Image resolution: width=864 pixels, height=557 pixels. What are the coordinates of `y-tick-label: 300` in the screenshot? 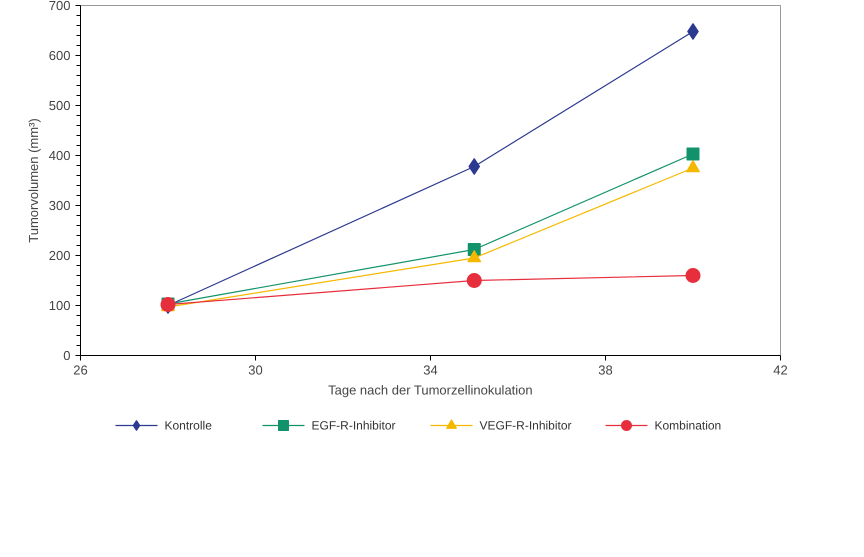 It's located at (59, 205).